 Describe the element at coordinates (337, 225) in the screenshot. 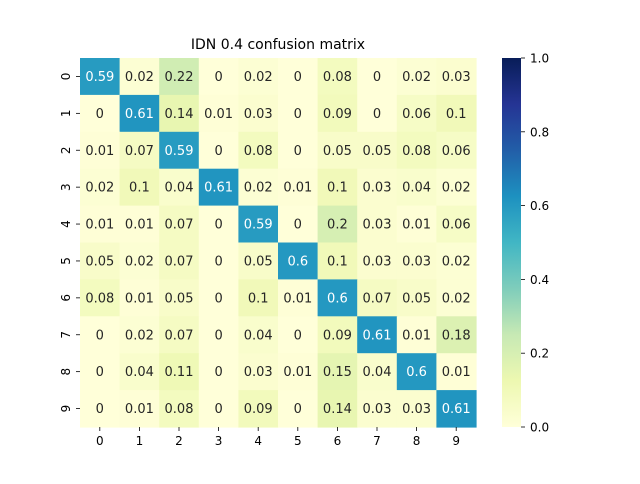

I see `cell-value-r4-c6: 0.2` at that location.